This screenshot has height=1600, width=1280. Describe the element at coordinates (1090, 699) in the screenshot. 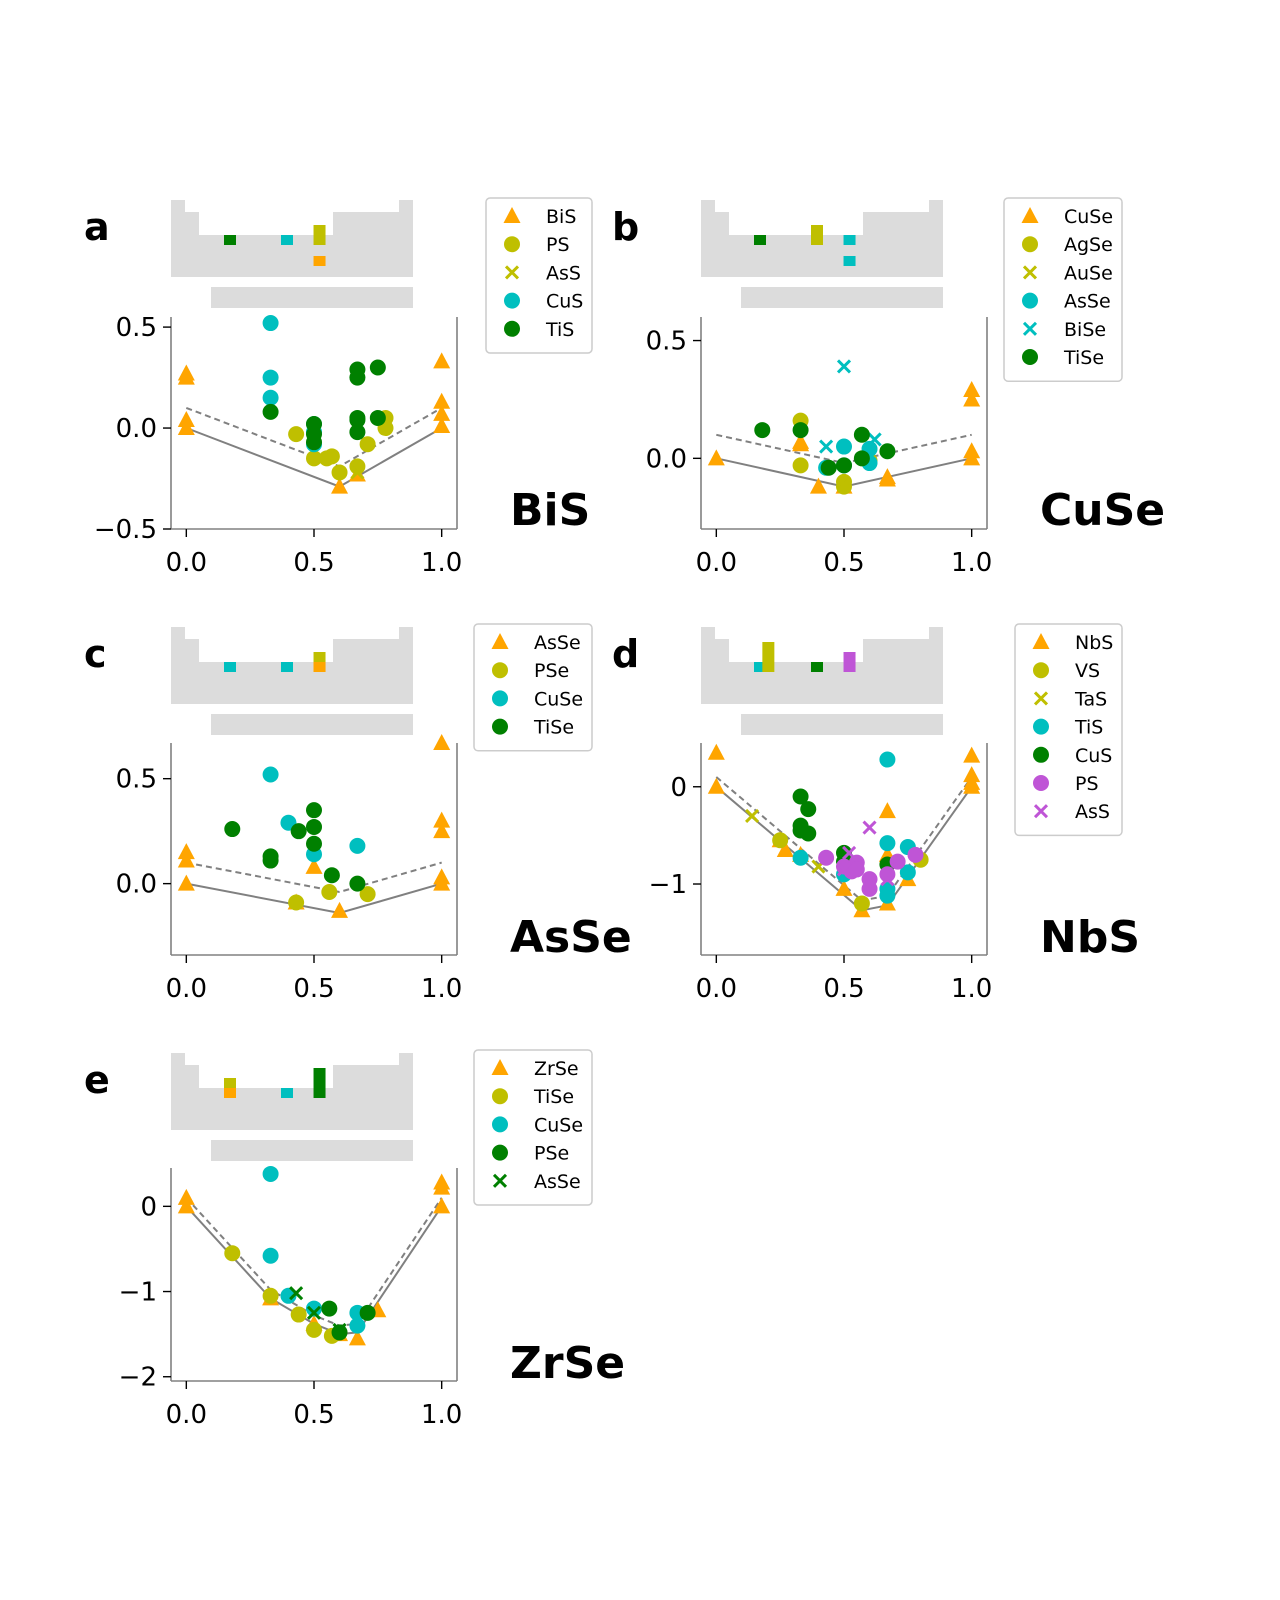

I see `legend-label: TaS` at that location.